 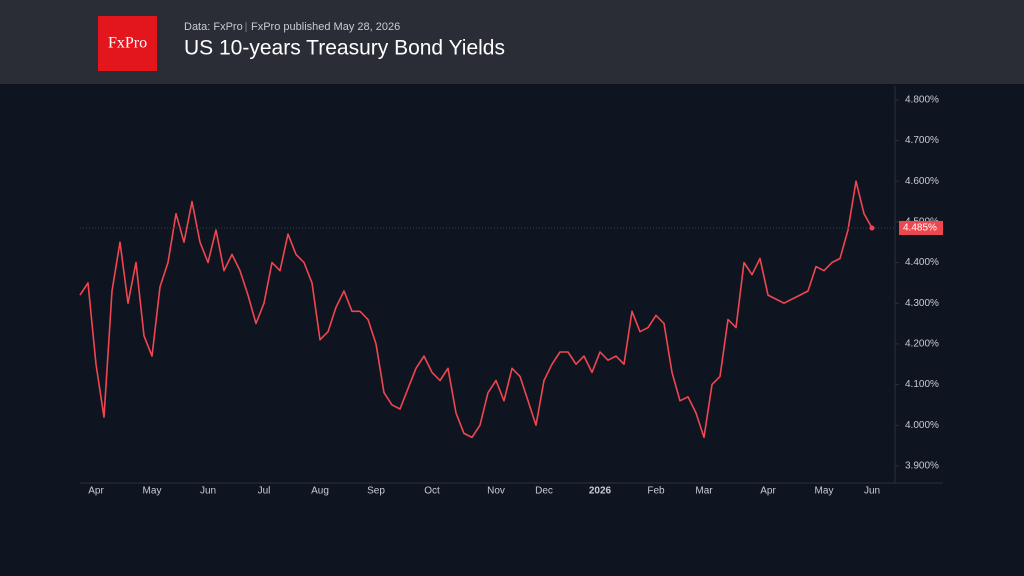 What do you see at coordinates (922, 425) in the screenshot?
I see `y-tick-label: 4.000%` at bounding box center [922, 425].